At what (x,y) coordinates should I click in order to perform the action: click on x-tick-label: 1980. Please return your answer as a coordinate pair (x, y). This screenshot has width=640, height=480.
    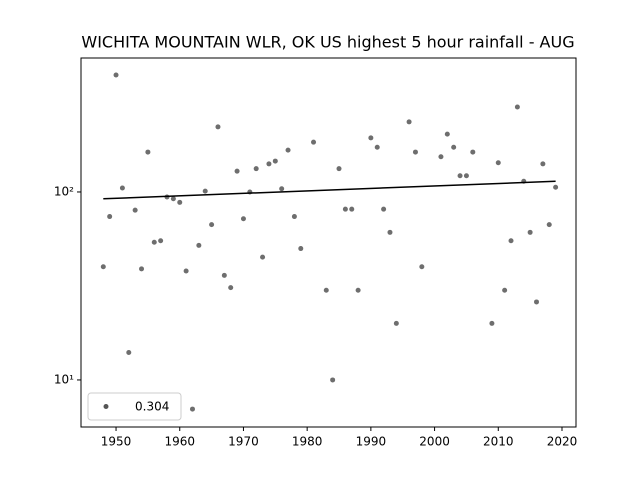
    Looking at the image, I should click on (307, 442).